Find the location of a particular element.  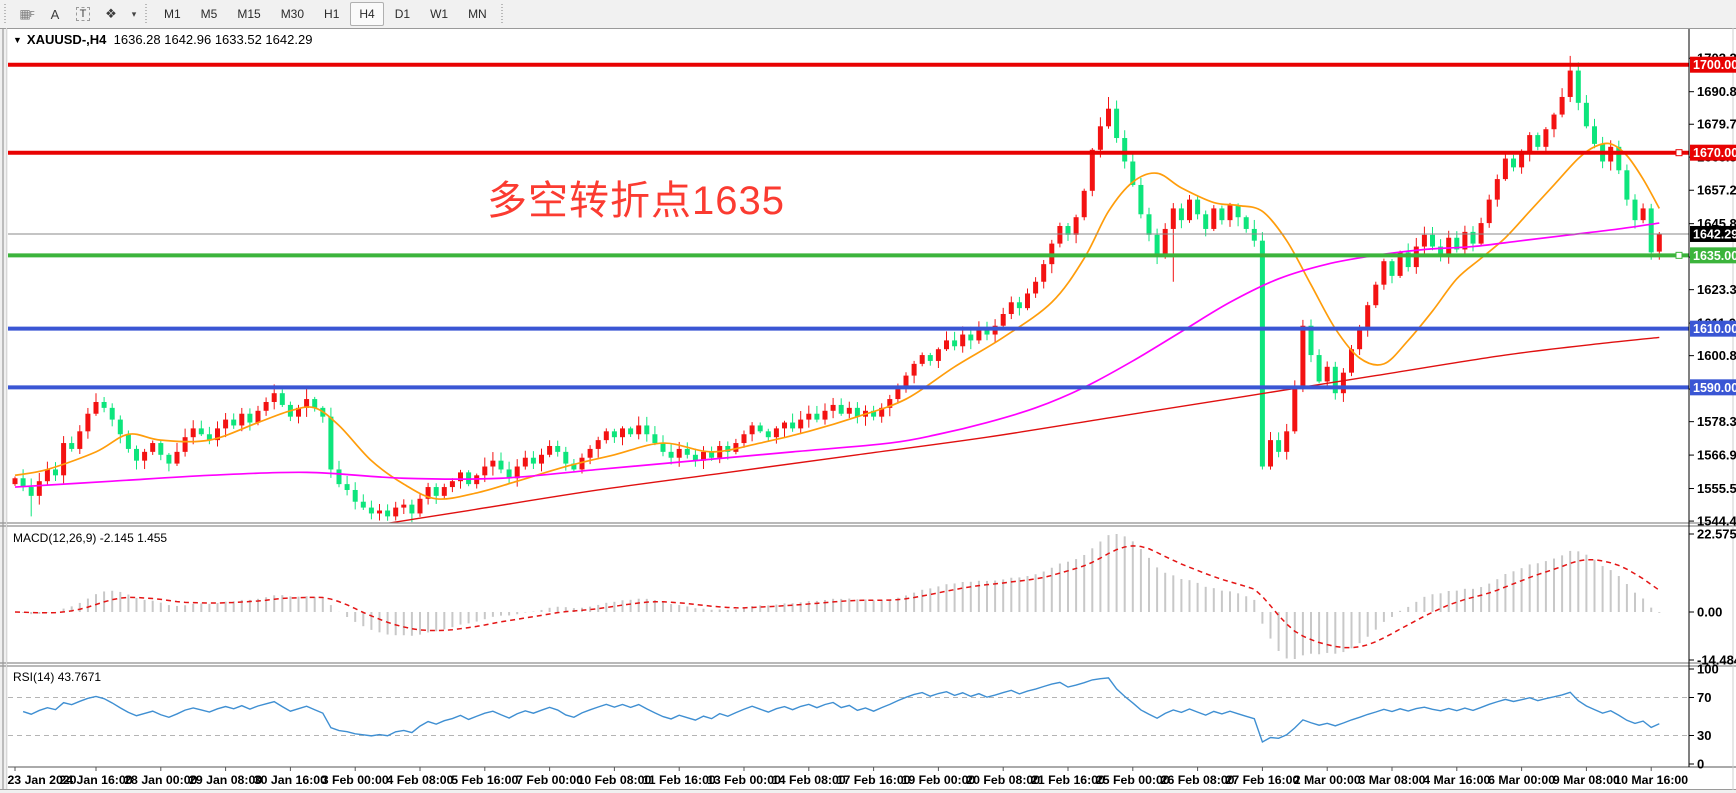

price-tick: 1623.30 is located at coordinates (1716, 289).